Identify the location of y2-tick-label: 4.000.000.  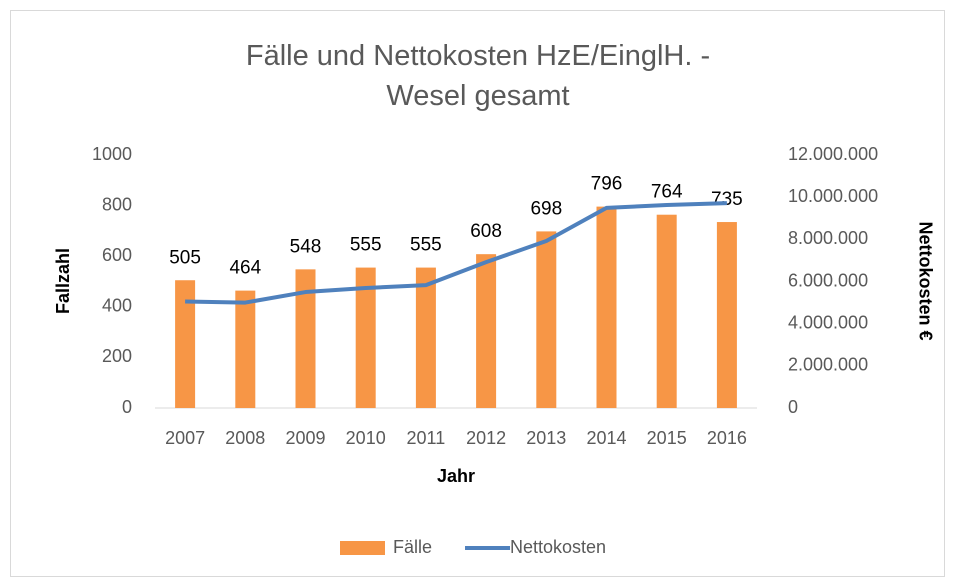
(828, 322).